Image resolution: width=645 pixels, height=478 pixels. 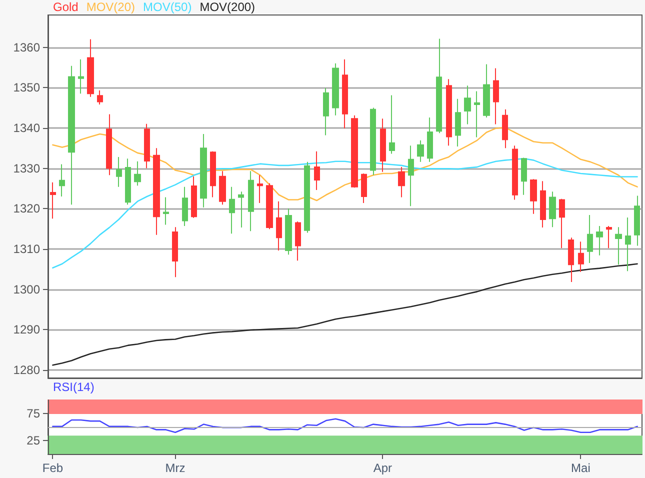 What do you see at coordinates (65, 7) in the screenshot?
I see `text: Gold` at bounding box center [65, 7].